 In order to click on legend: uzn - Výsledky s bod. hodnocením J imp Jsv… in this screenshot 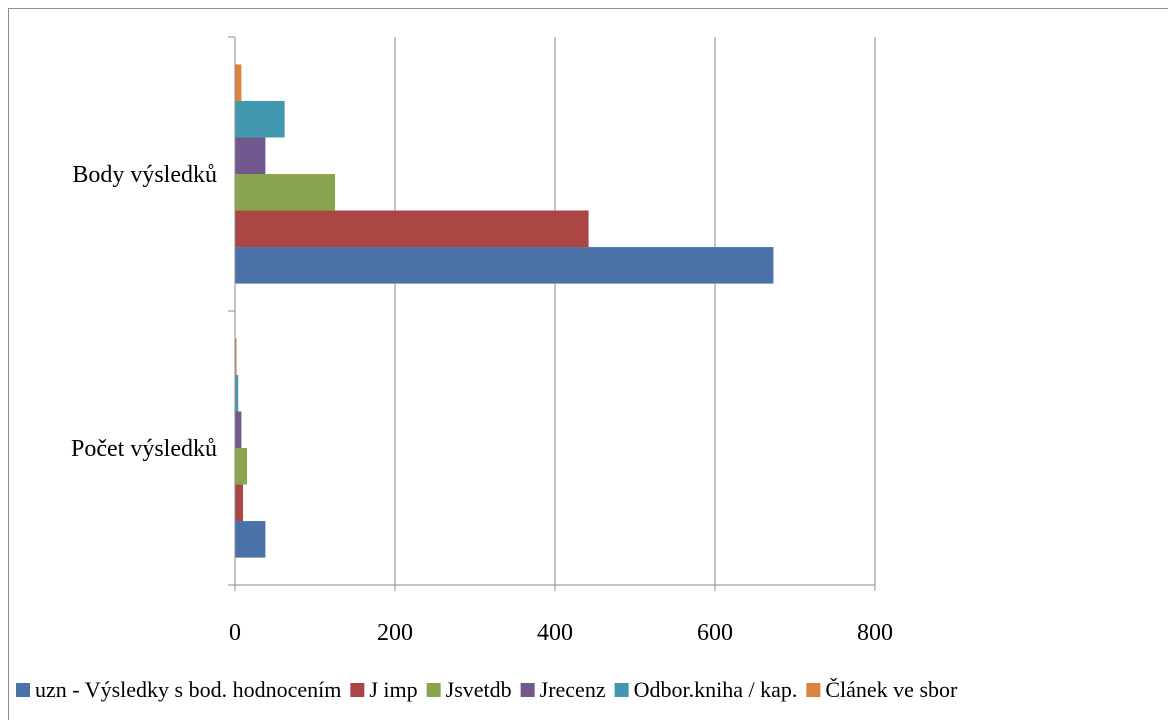, I will do `click(487, 689)`.